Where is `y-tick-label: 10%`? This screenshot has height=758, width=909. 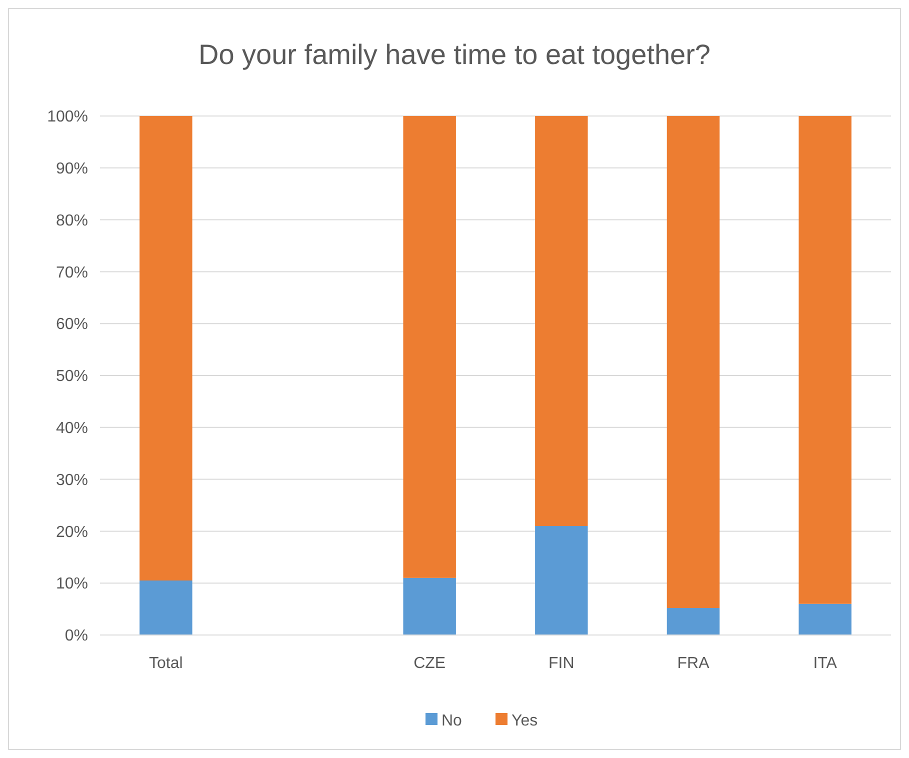
y-tick-label: 10% is located at coordinates (72, 584).